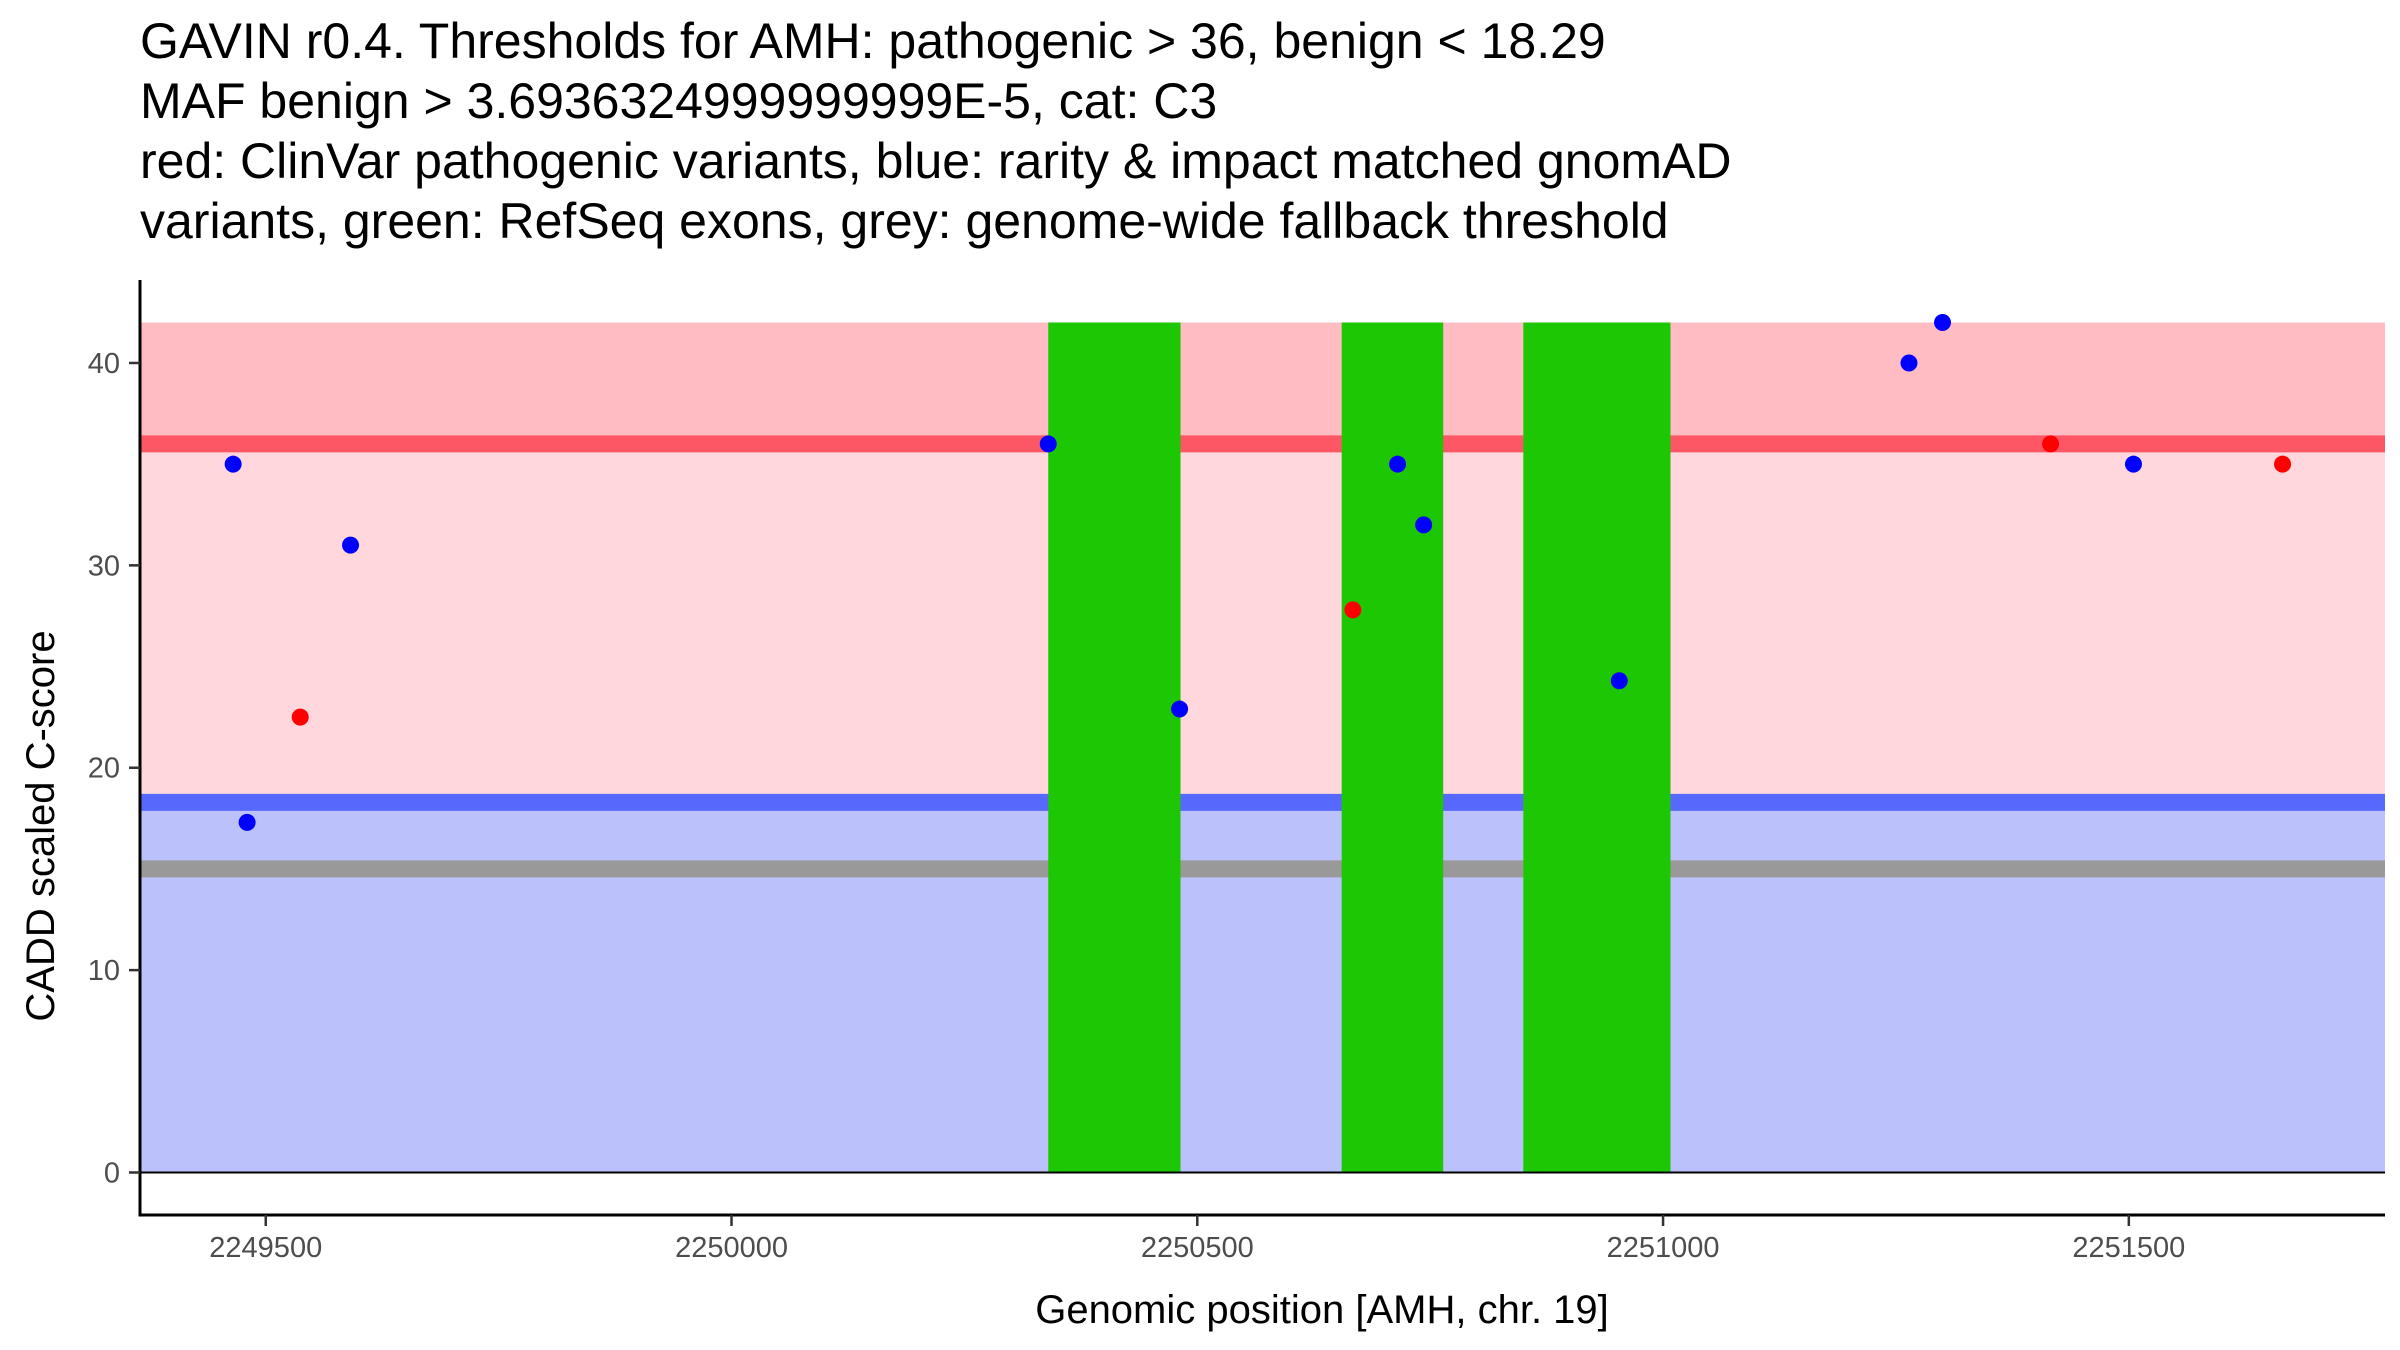 The height and width of the screenshot is (1350, 2400). Describe the element at coordinates (731, 1248) in the screenshot. I see `x-tick-label-2250000: 2250000` at that location.